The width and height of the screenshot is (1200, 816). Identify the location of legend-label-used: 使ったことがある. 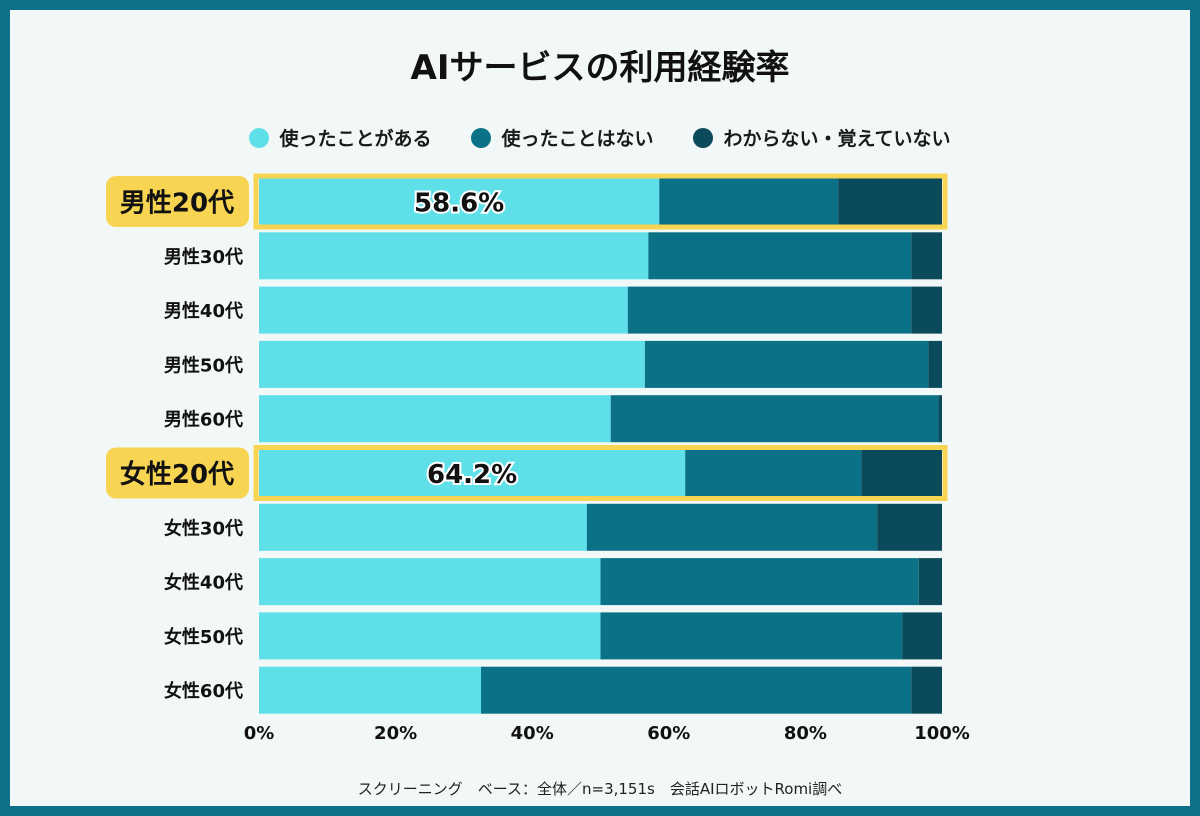
(355, 139).